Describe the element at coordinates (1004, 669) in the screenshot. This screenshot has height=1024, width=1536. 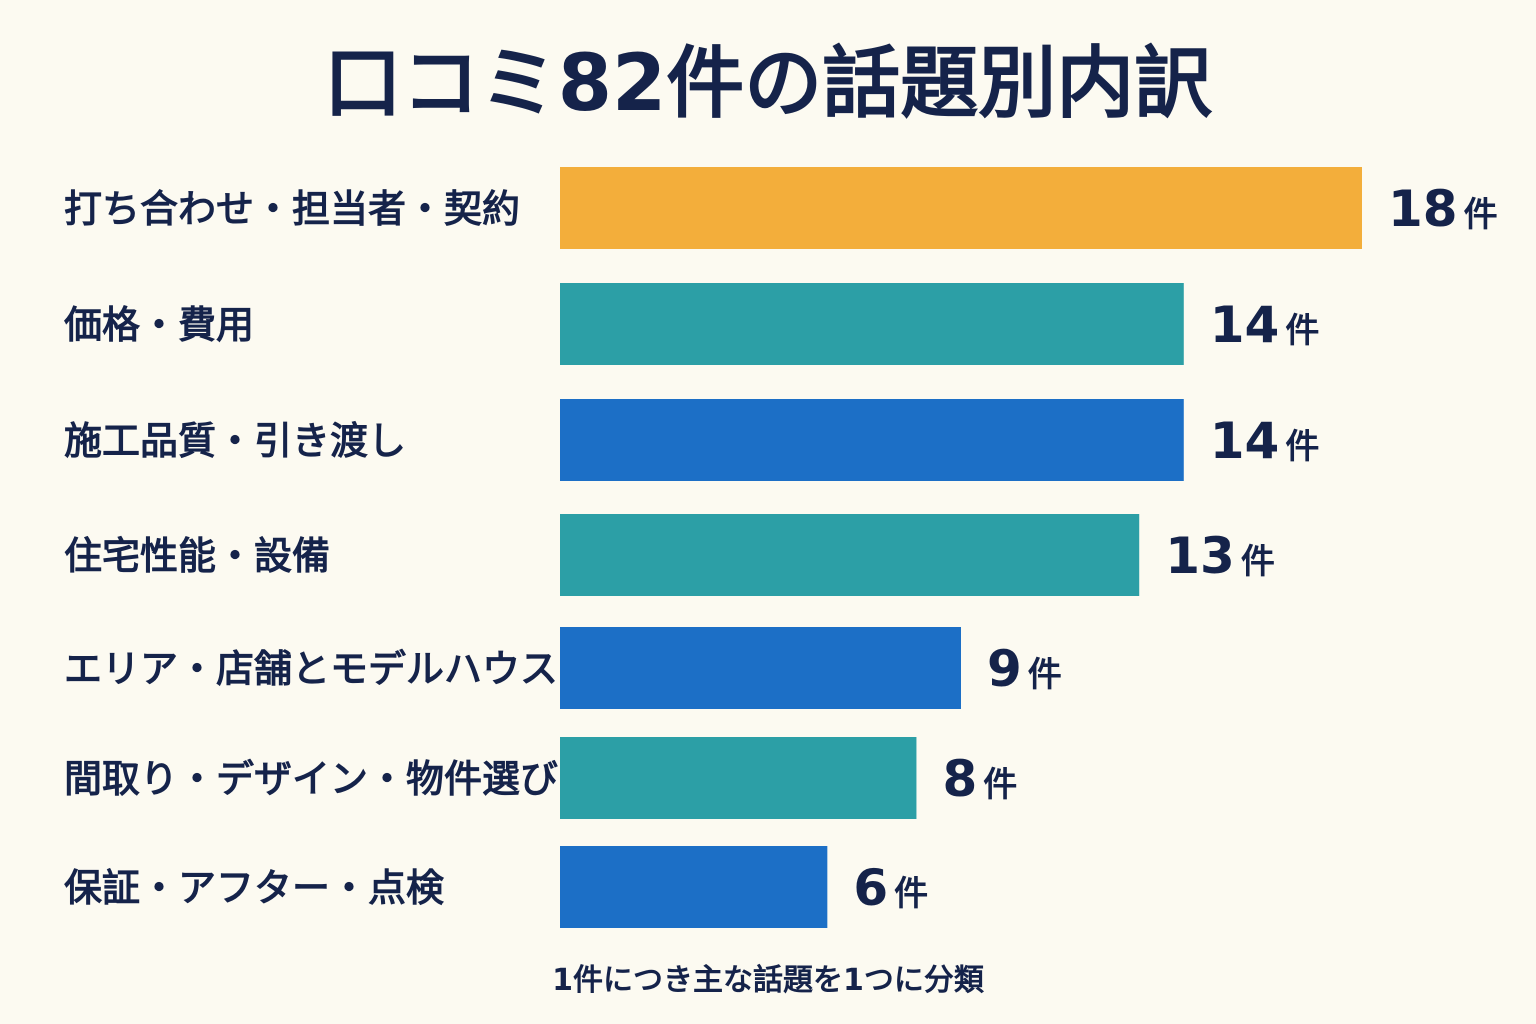
I see `value-number: 9` at that location.